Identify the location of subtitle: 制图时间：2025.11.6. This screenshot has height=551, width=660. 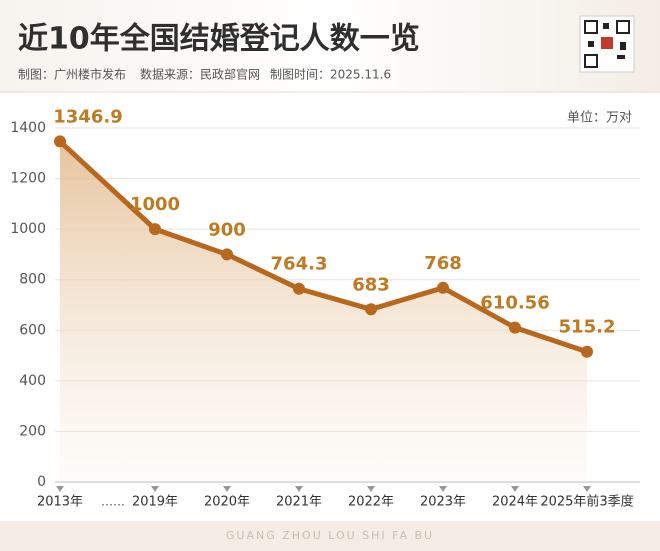
(330, 75).